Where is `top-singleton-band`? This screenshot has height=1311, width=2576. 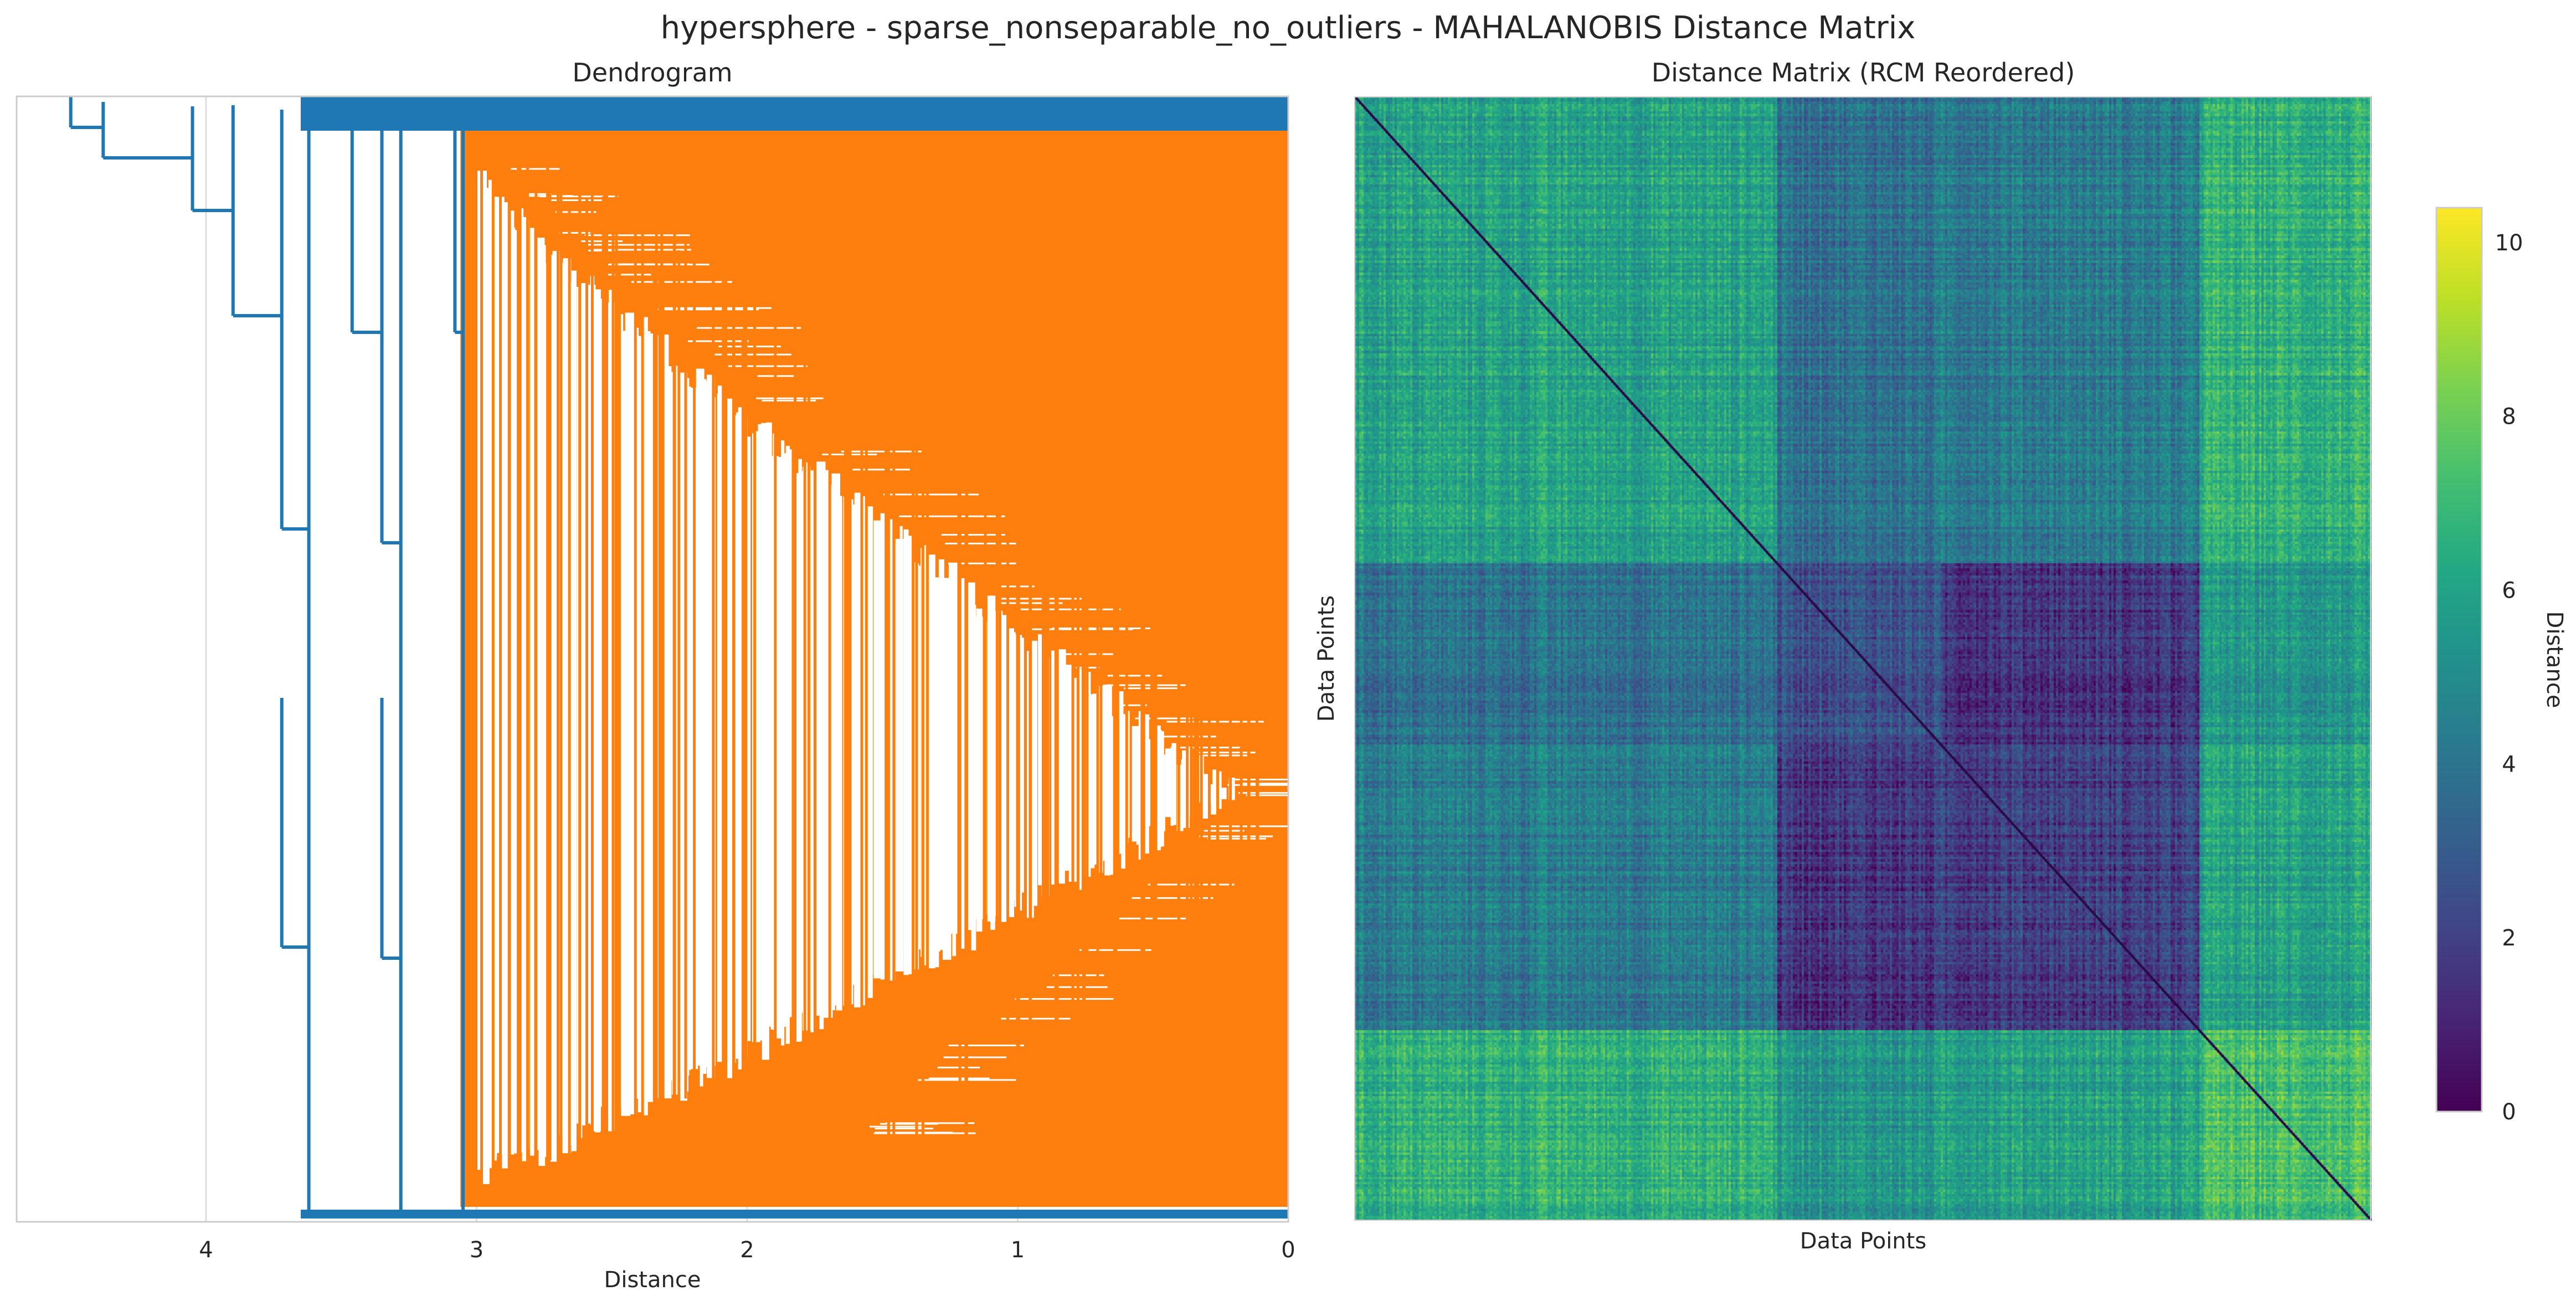 top-singleton-band is located at coordinates (794, 114).